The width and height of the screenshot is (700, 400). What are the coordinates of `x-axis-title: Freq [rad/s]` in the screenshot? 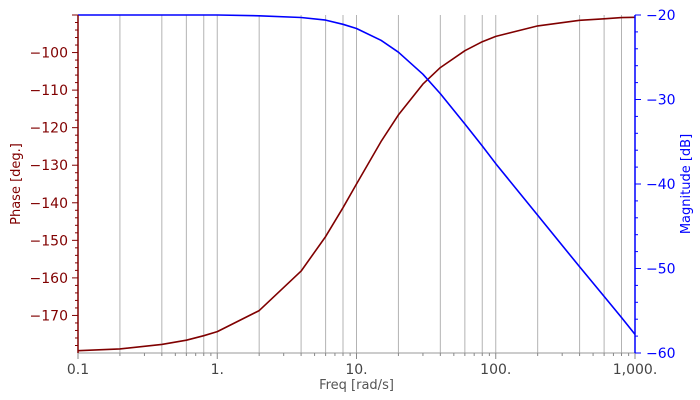 It's located at (356, 385).